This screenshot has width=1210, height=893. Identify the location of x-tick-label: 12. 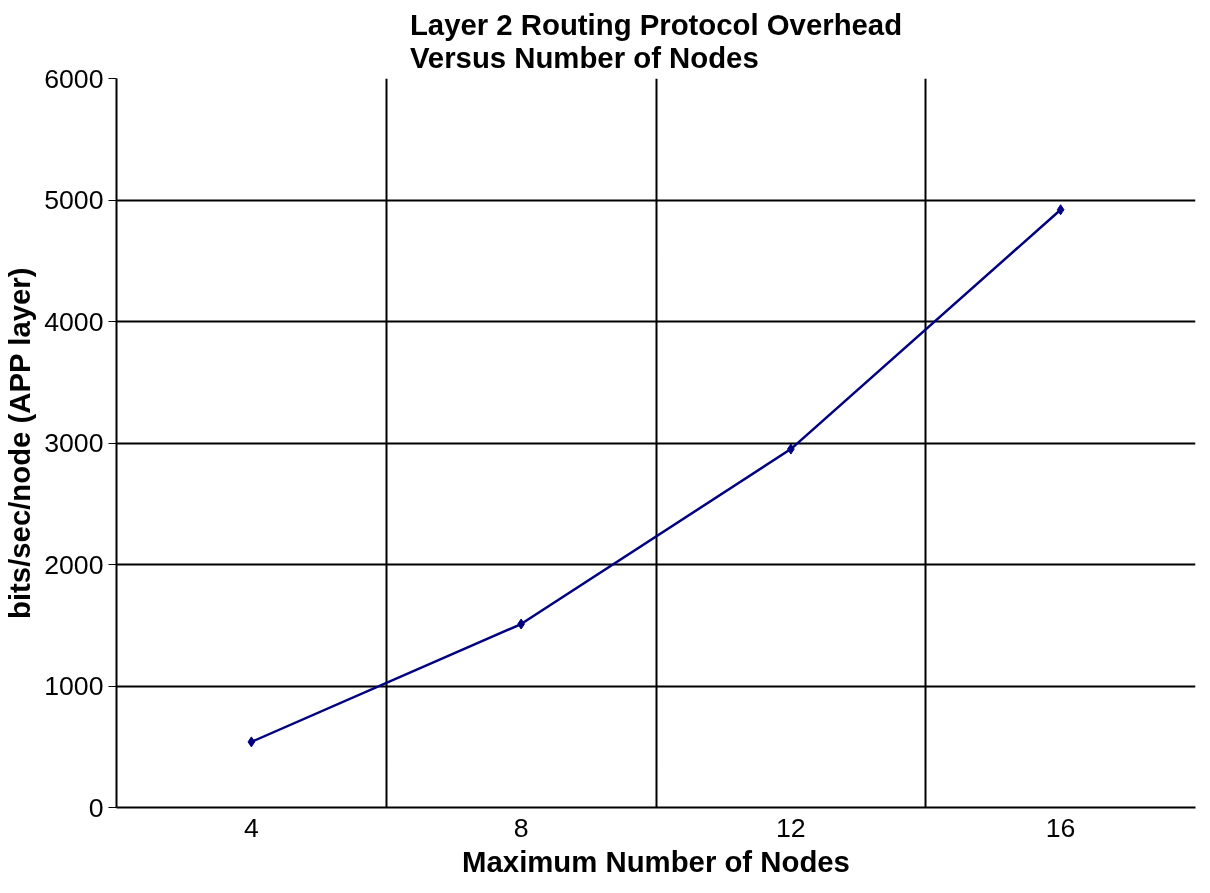
(791, 827).